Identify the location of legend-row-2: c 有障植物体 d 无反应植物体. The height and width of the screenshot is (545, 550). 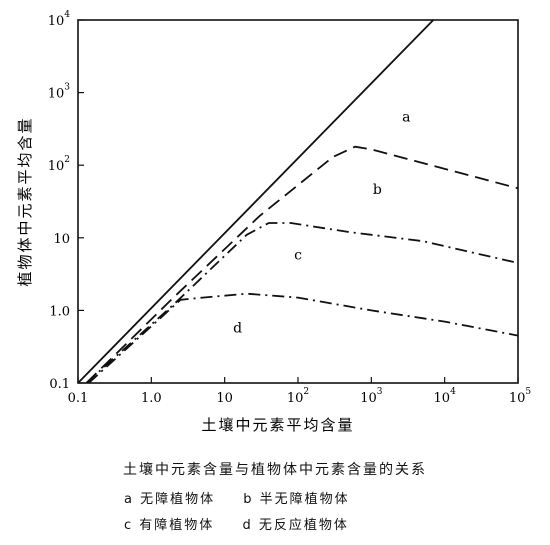
(247, 523).